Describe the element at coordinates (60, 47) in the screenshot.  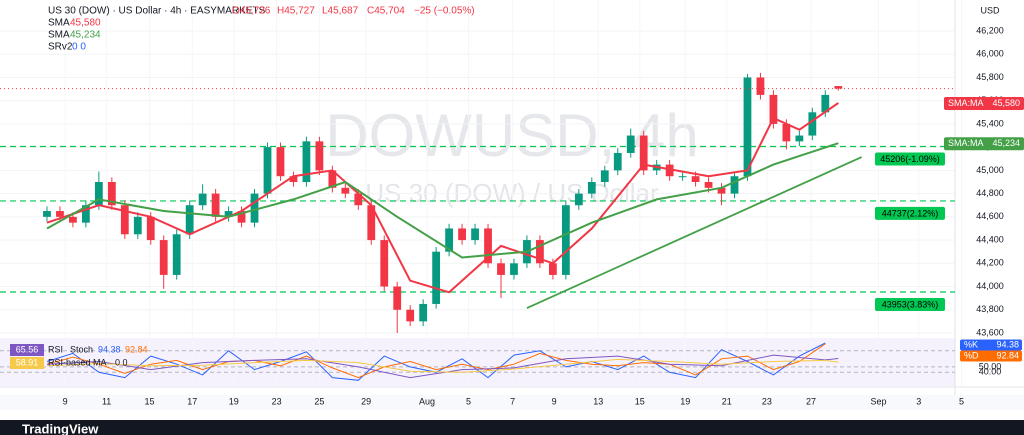
I see `indicator-name: SRv2` at that location.